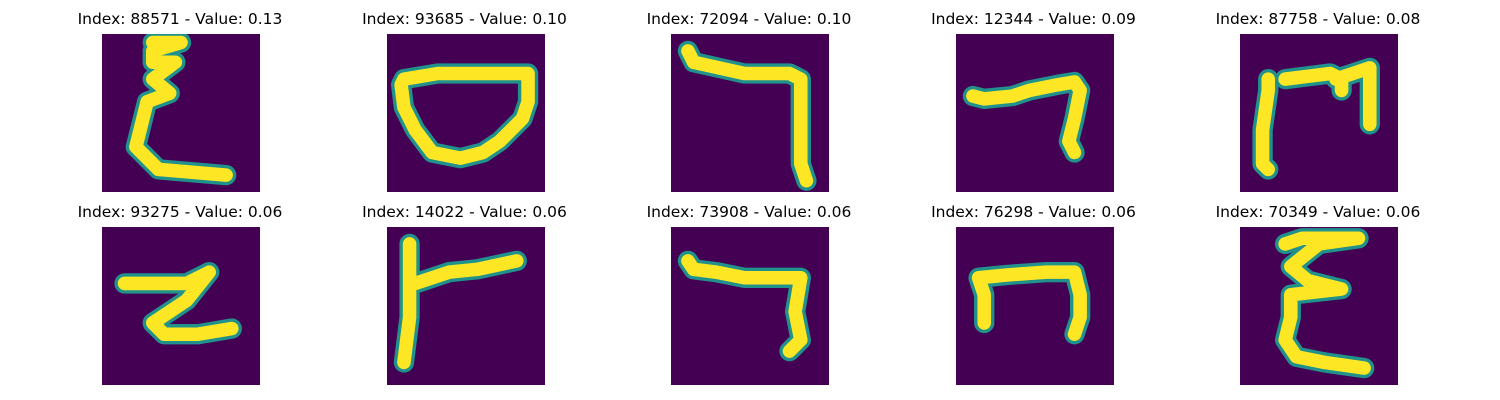 The height and width of the screenshot is (400, 1500). I want to click on image-panel: Index: 76298 - Value: 0.06, so click(1034, 289).